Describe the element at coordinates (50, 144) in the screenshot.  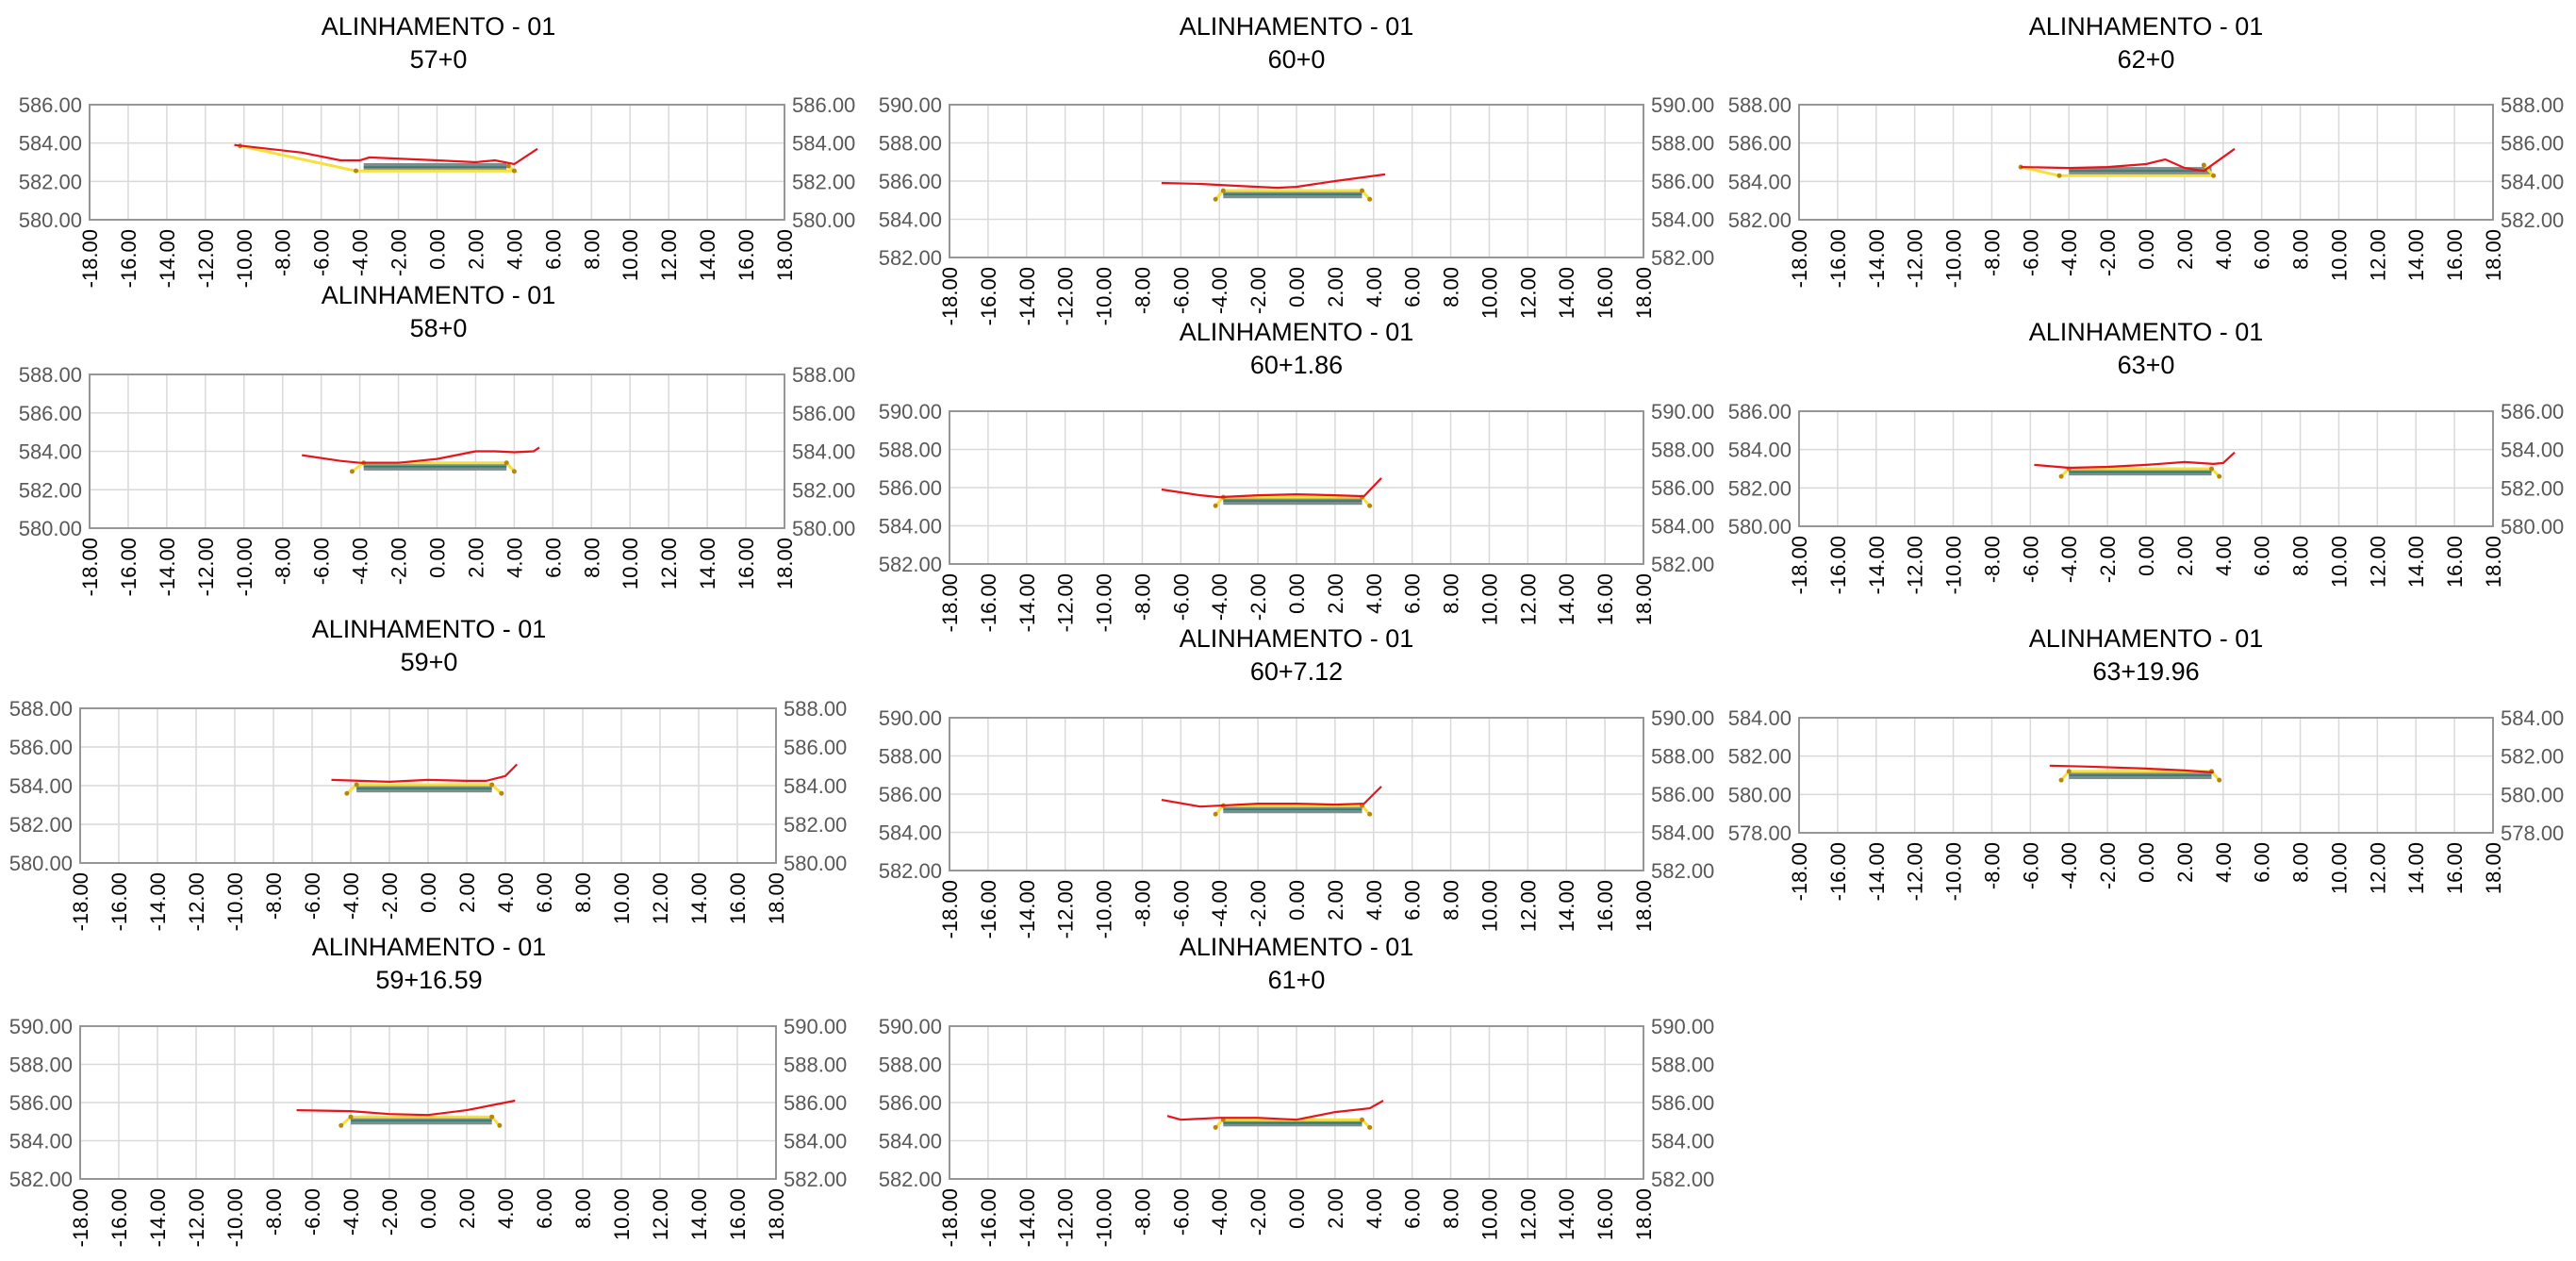
I see `y-tick-label-left: 584.00` at that location.